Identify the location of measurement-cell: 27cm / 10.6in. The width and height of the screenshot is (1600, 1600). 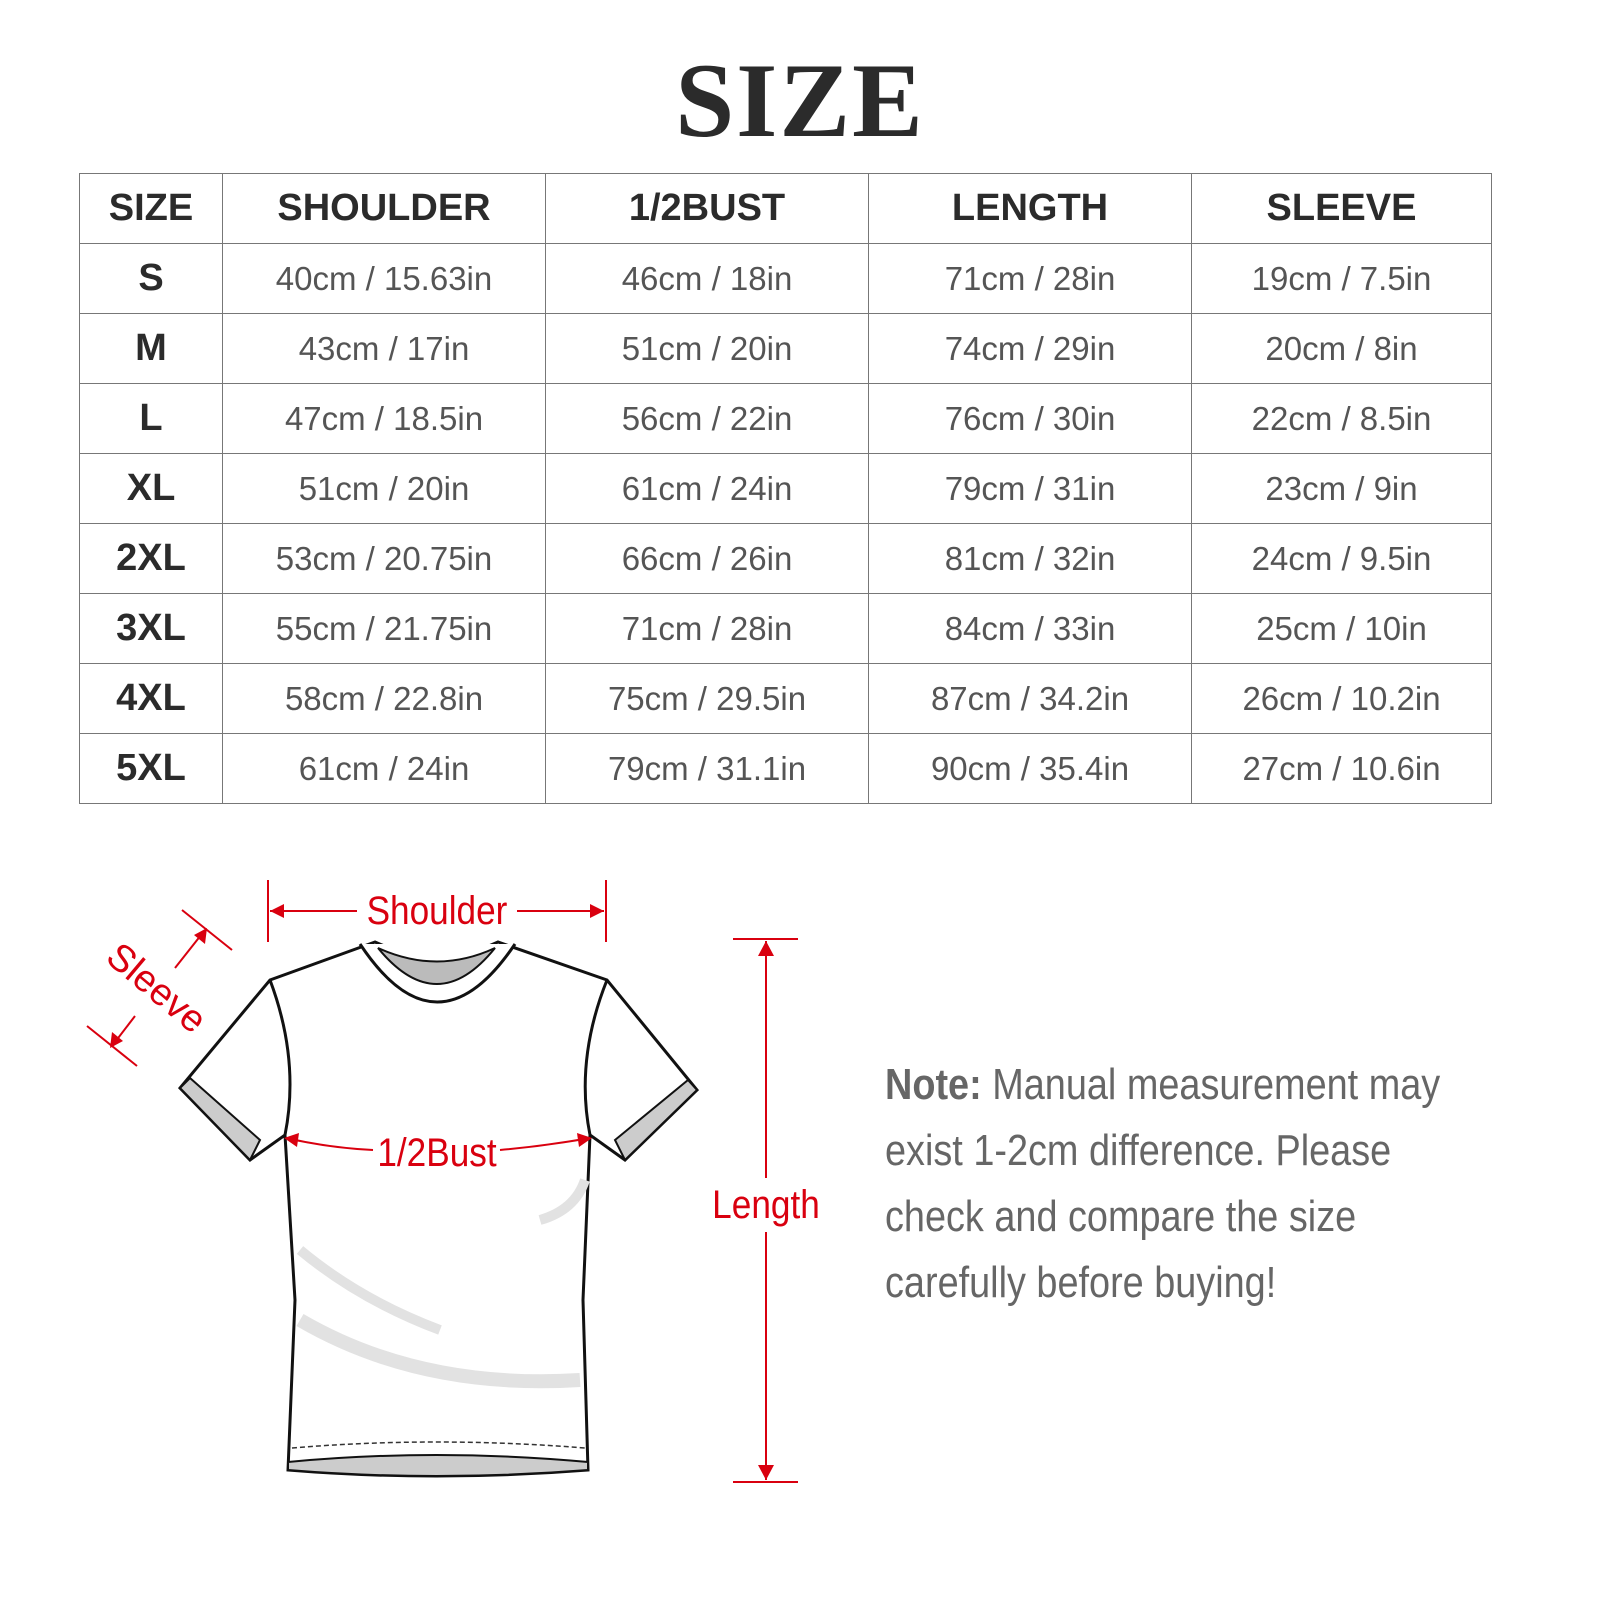
(1341, 768).